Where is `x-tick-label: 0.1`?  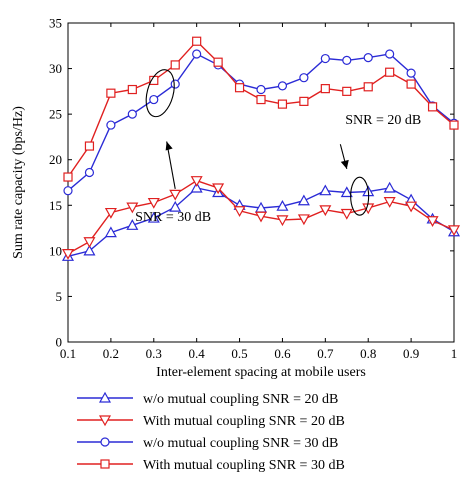 x-tick-label: 0.1 is located at coordinates (68, 353).